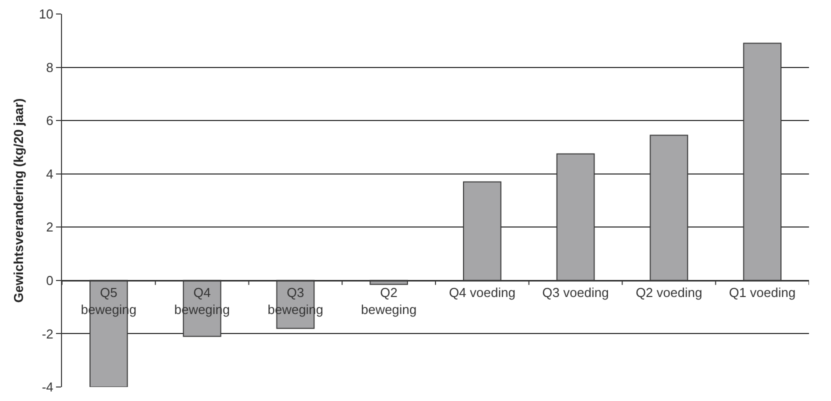 Image resolution: width=831 pixels, height=401 pixels. What do you see at coordinates (18, 200) in the screenshot?
I see `y-axis-title: Gewichtsverandering (kg/20 jaar)` at bounding box center [18, 200].